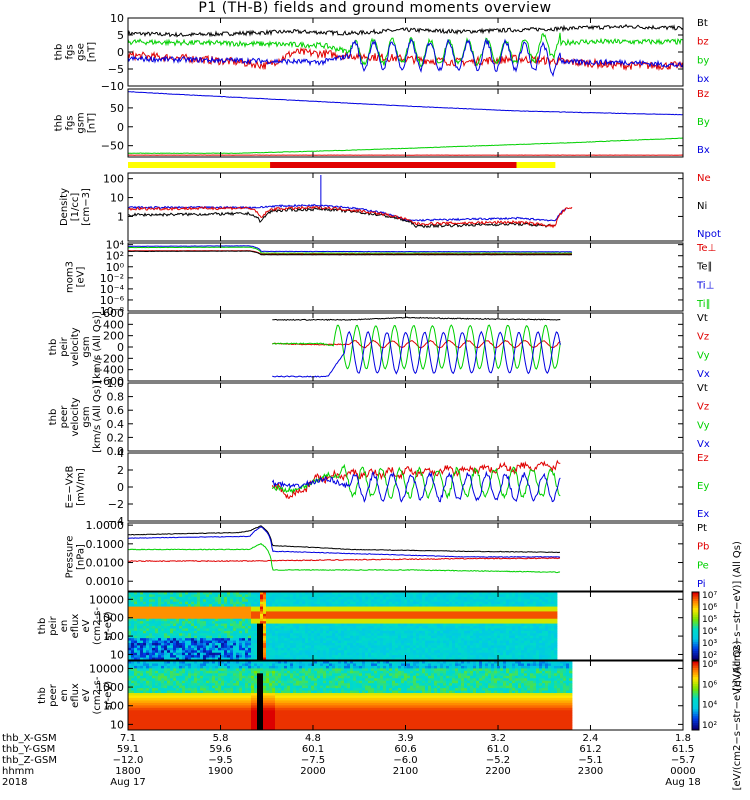 Image resolution: width=750 pixels, height=800 pixels. What do you see at coordinates (703, 337) in the screenshot?
I see `legend-label: Vz` at bounding box center [703, 337].